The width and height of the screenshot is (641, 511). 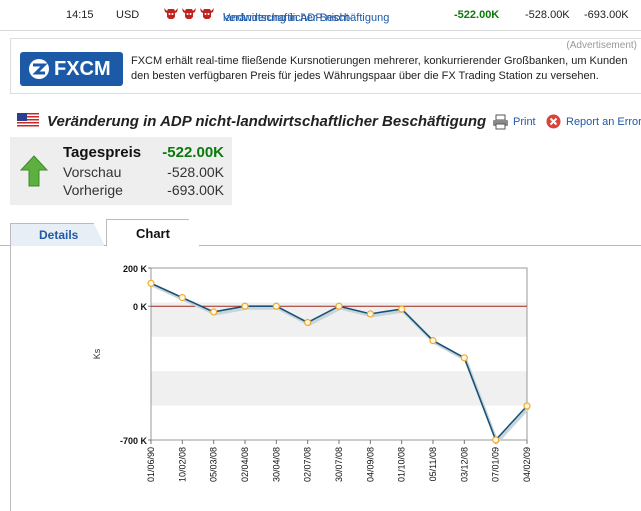 What do you see at coordinates (288, 18) in the screenshot?
I see `event-title-line1: Veränderung in ADP nicht-` at bounding box center [288, 18].